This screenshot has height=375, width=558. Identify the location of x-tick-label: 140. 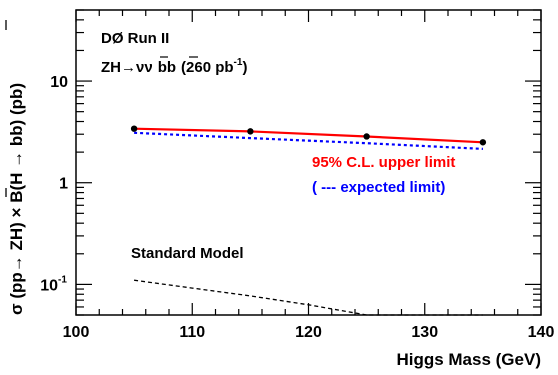
(541, 332).